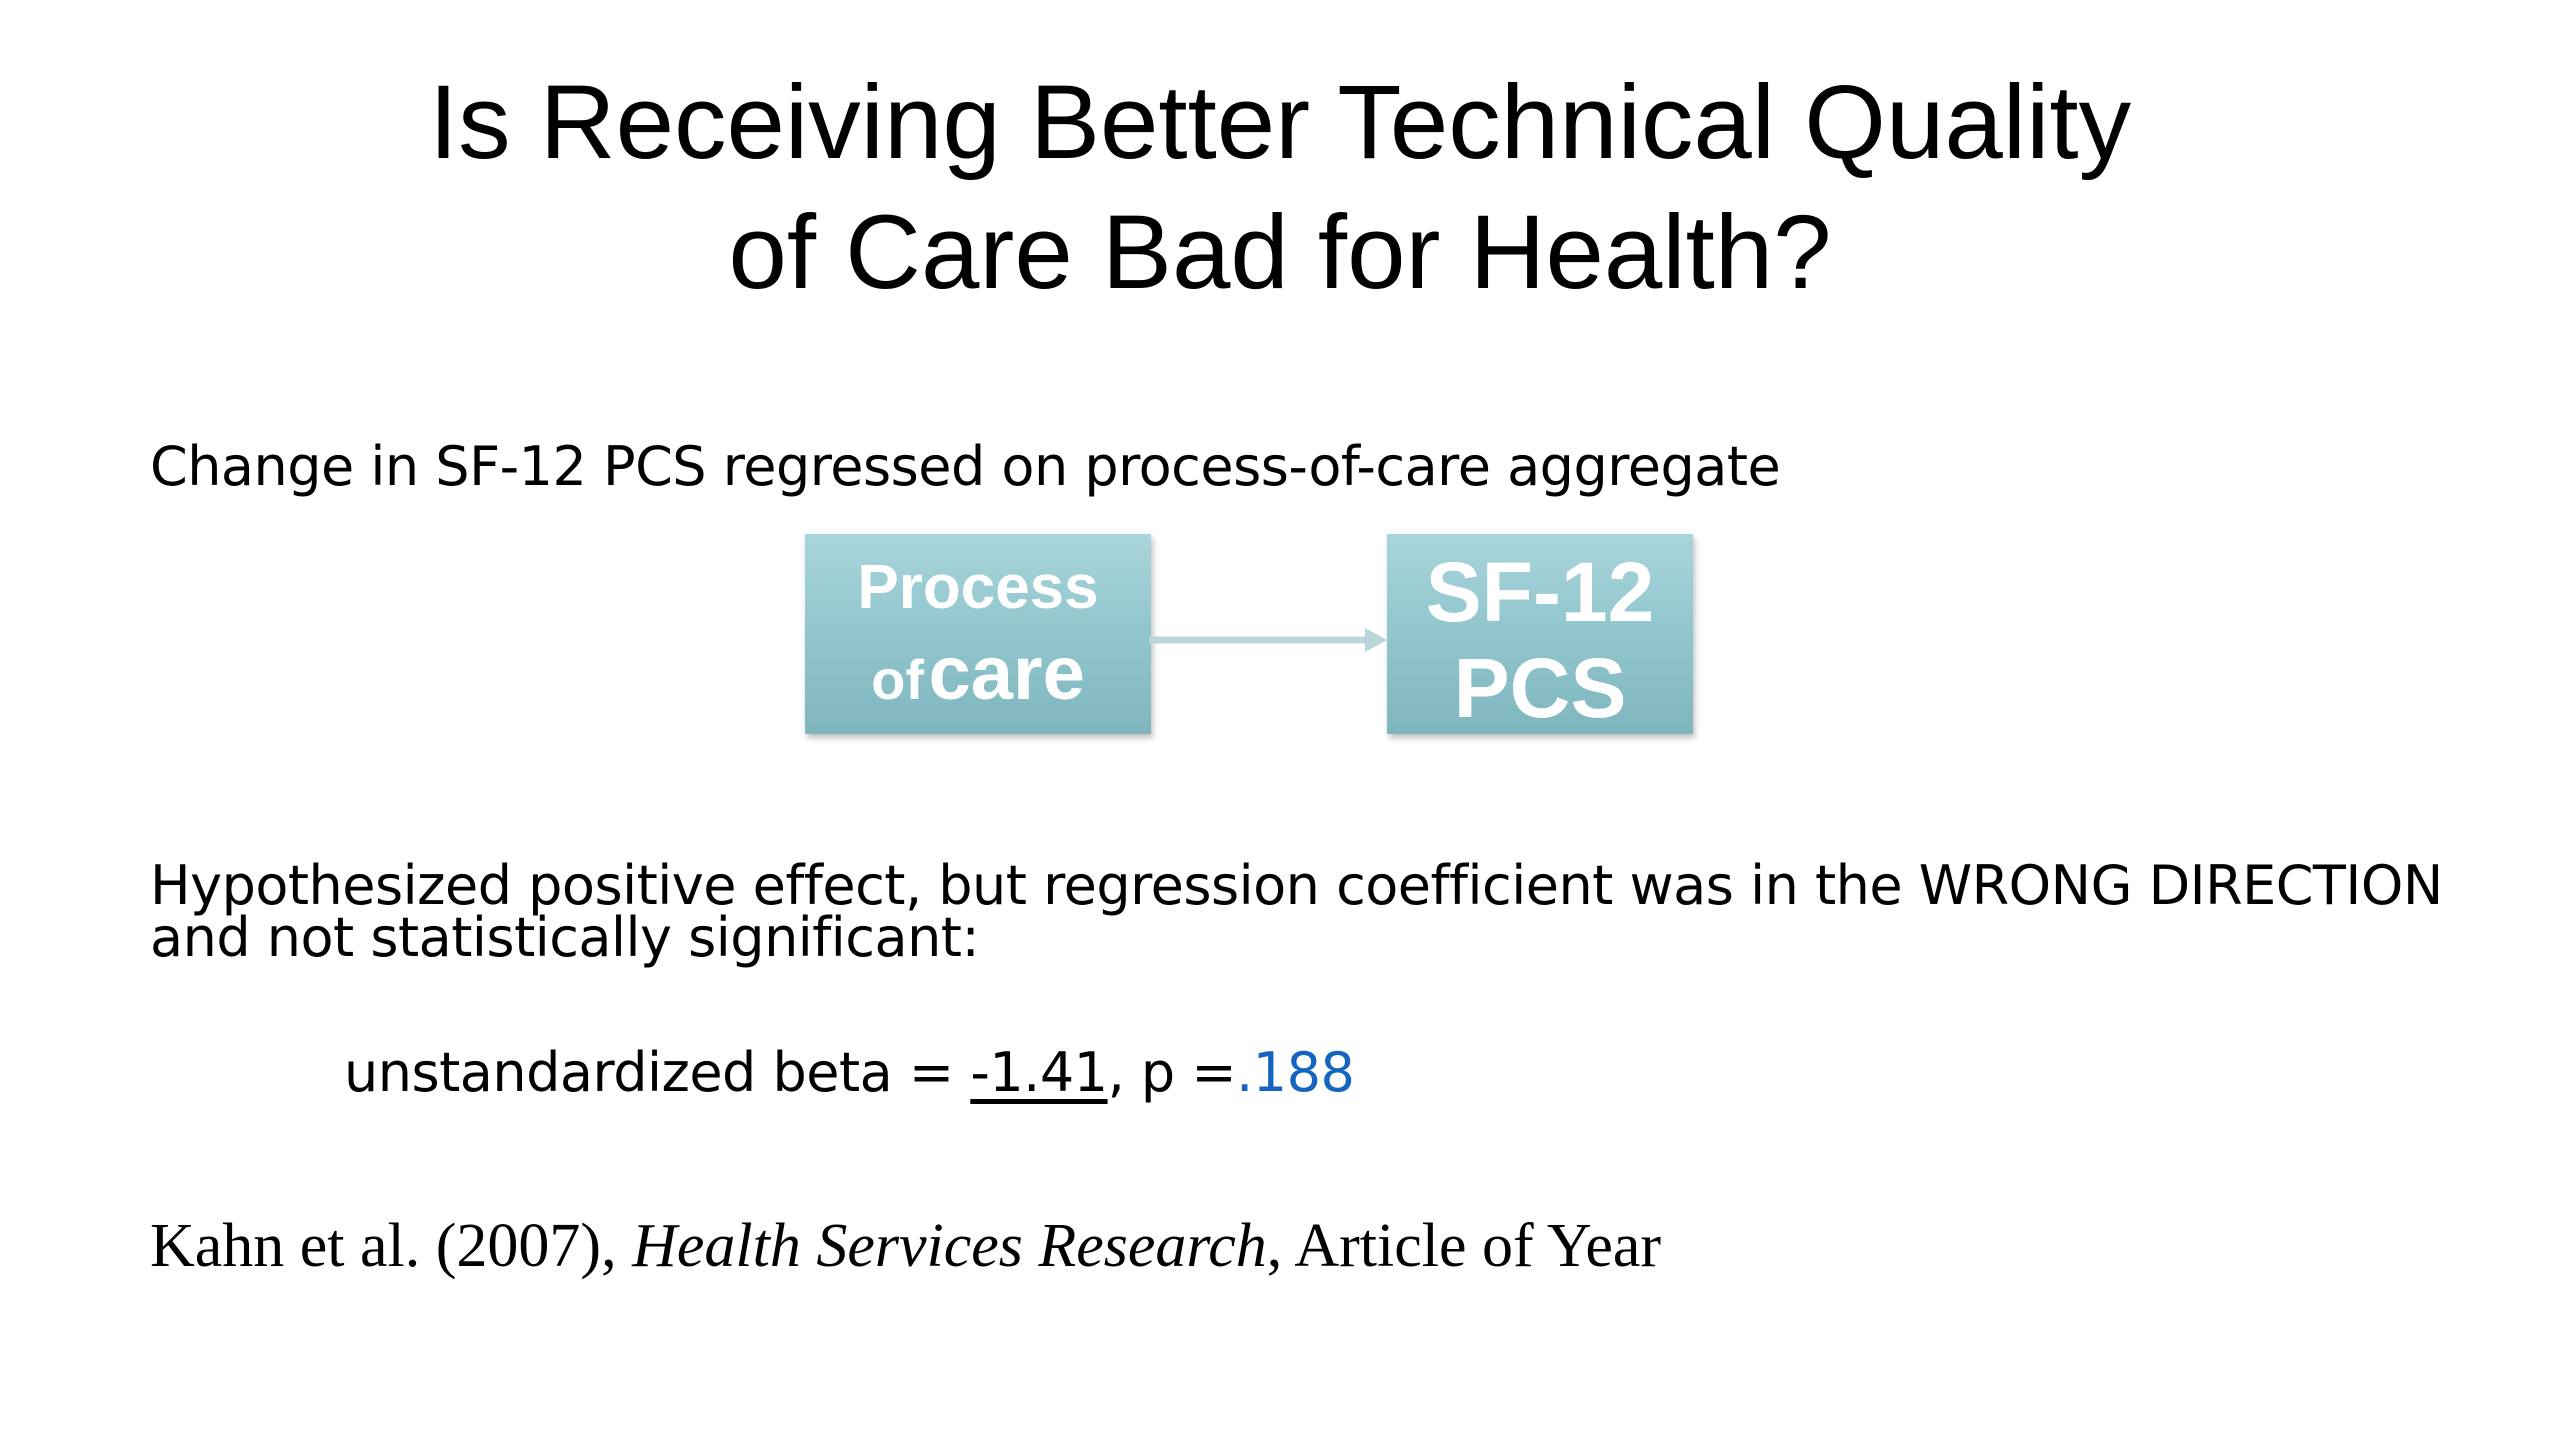 This screenshot has width=2560, height=1440. What do you see at coordinates (1039, 1072) in the screenshot?
I see `beta-value: -1.41` at bounding box center [1039, 1072].